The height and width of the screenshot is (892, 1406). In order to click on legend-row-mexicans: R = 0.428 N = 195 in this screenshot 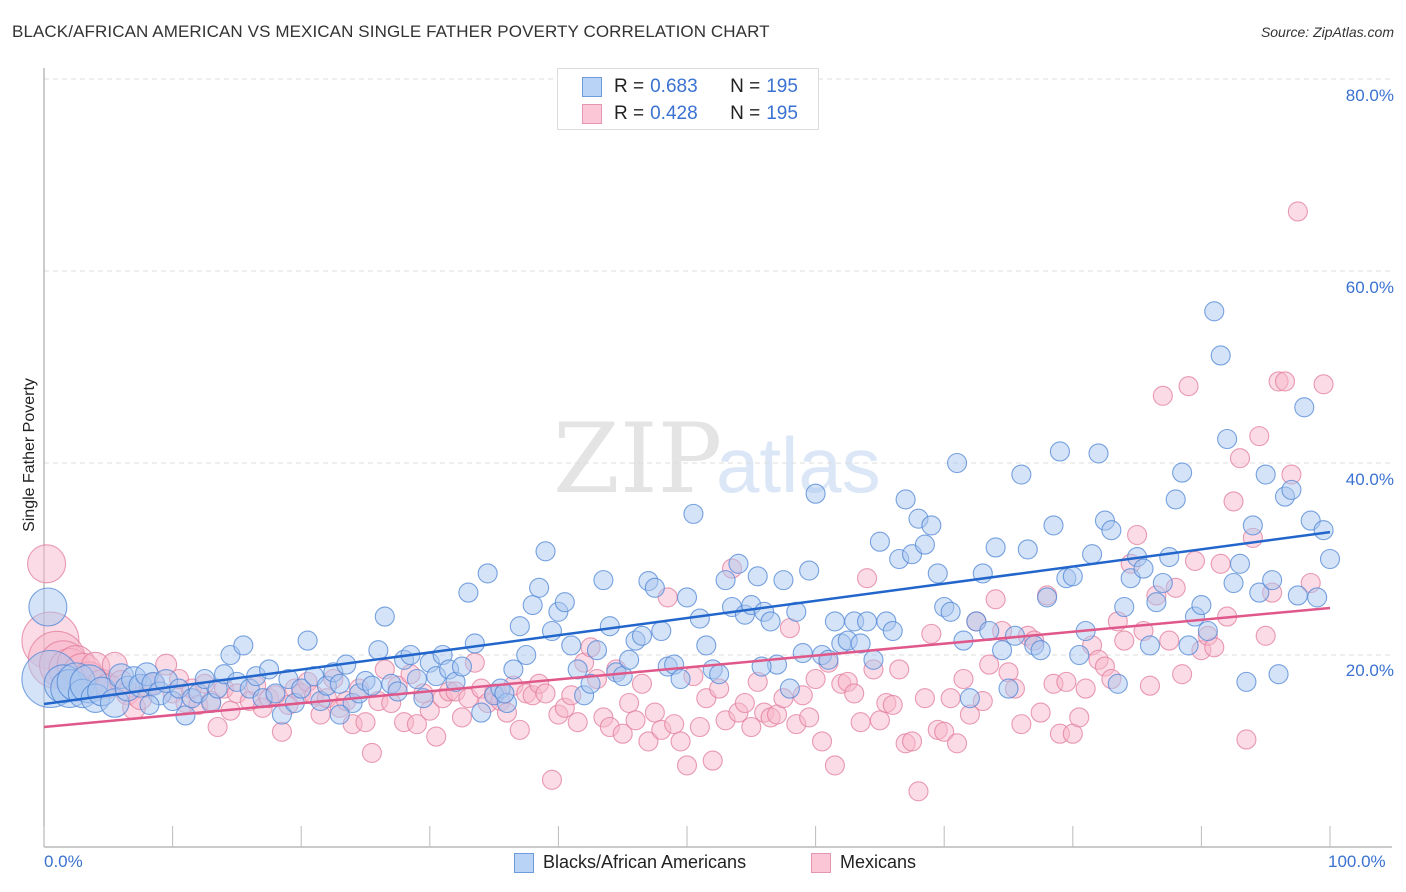, I will do `click(690, 114)`.